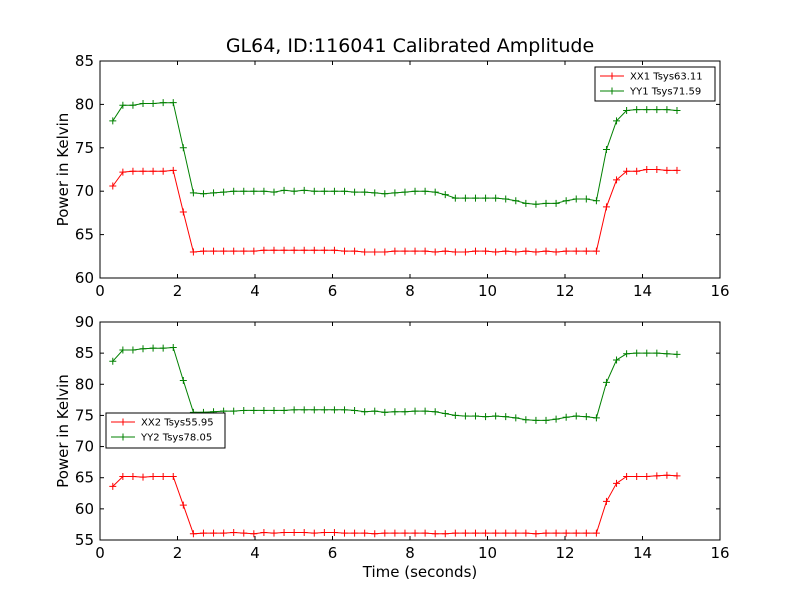  Describe the element at coordinates (665, 92) in the screenshot. I see `legend-label: YY1 Tsys71.59` at that location.